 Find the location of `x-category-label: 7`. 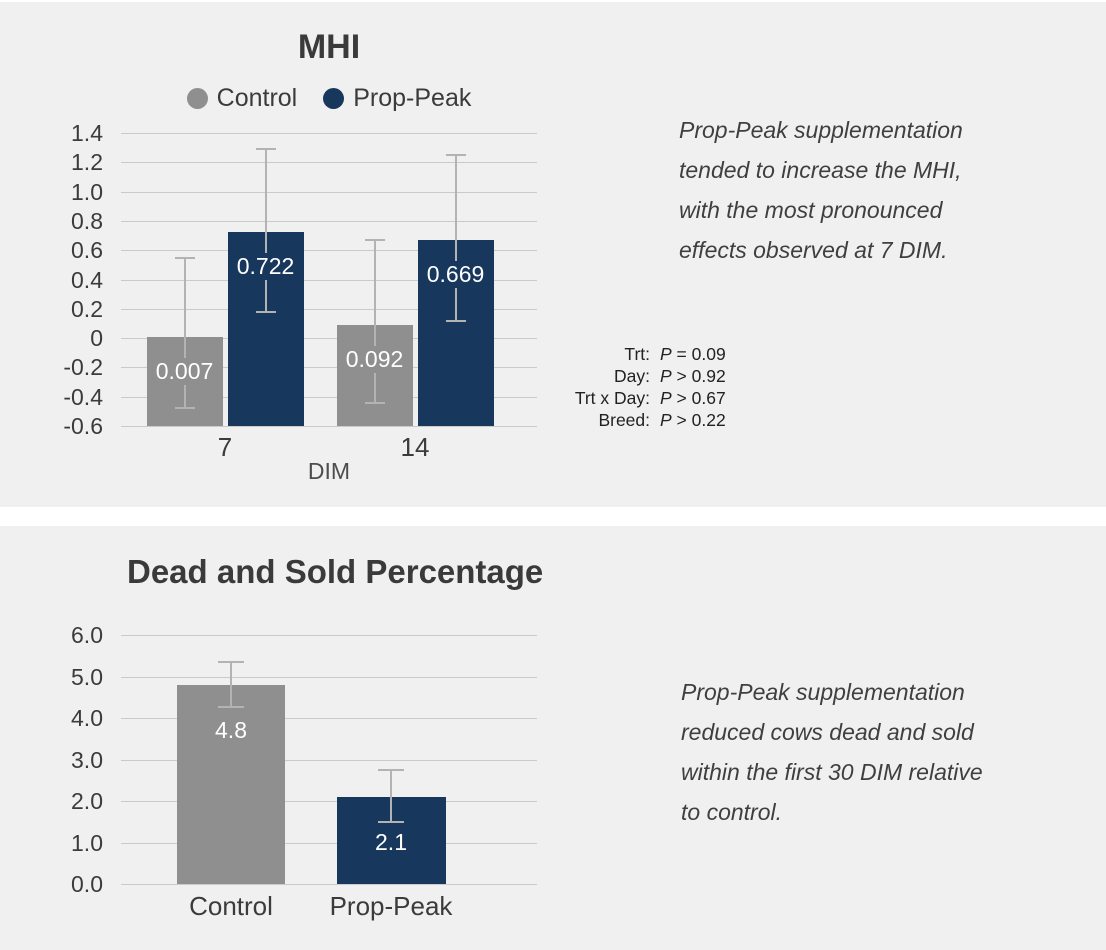

x-category-label: 7 is located at coordinates (225, 447).